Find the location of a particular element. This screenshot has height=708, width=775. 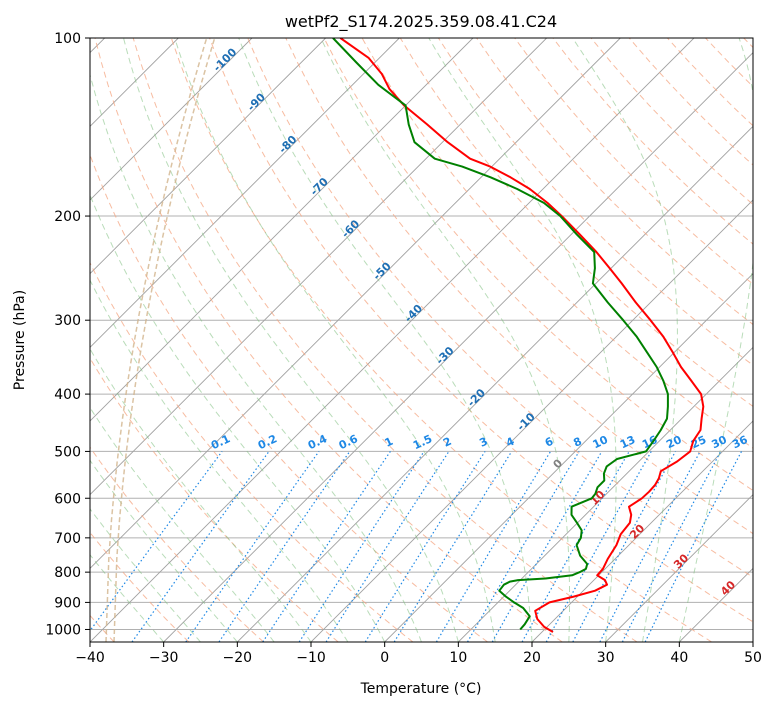

moist-adiabat--10 is located at coordinates (201, 494).